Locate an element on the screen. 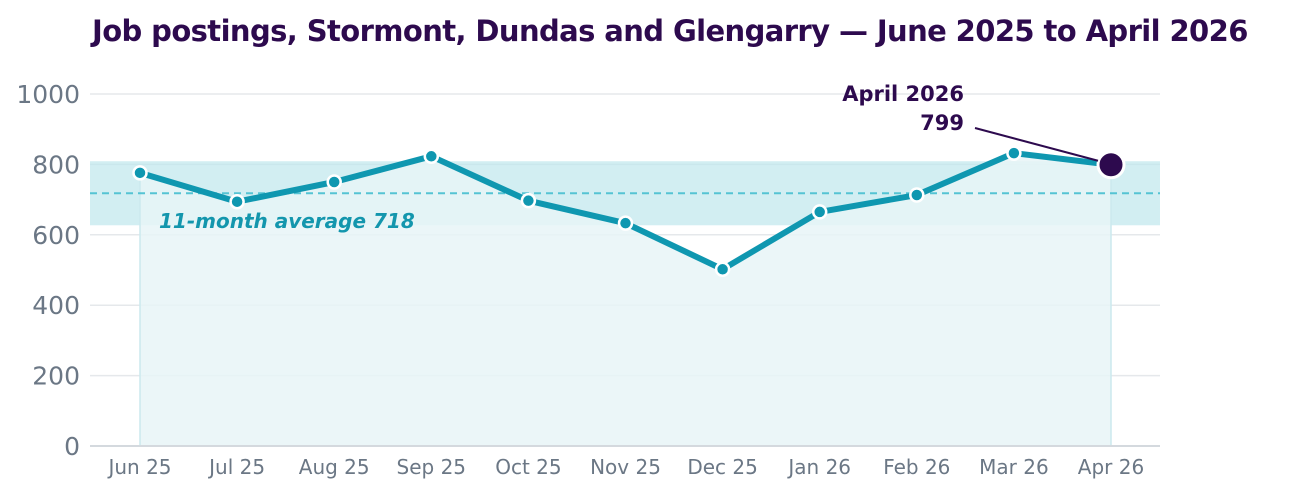  callout-value: 799 is located at coordinates (942, 123).